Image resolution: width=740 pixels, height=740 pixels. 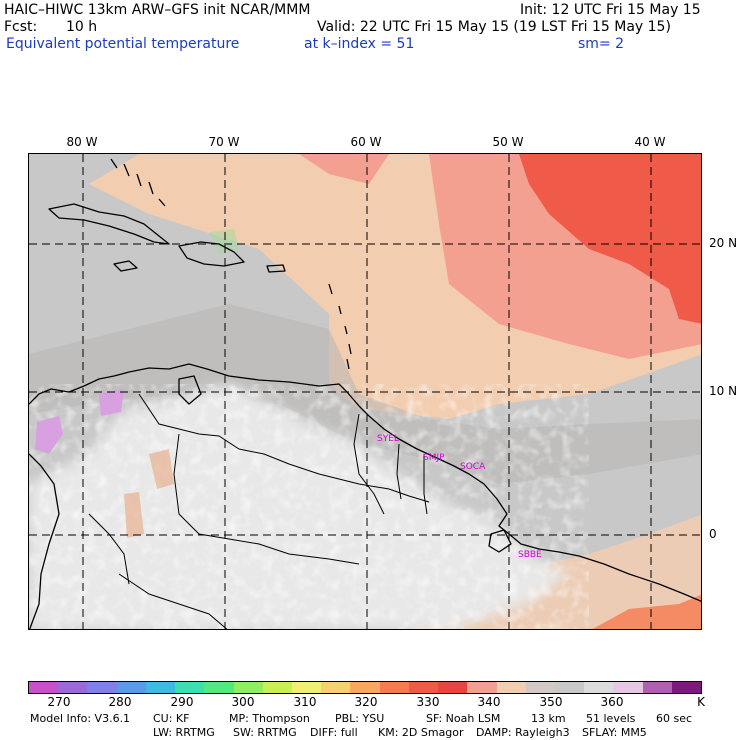 I want to click on colorbar-tick-330: 330, so click(x=428, y=702).